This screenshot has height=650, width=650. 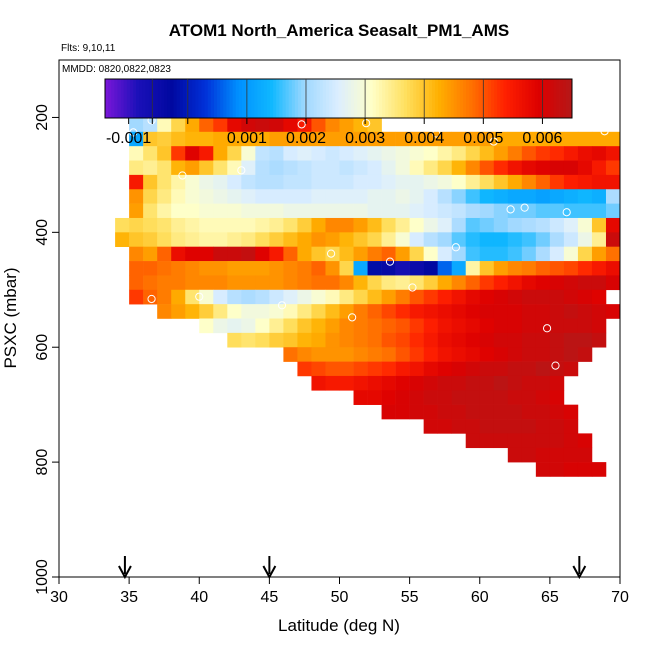 I want to click on x-tick-label: 40, so click(x=199, y=597).